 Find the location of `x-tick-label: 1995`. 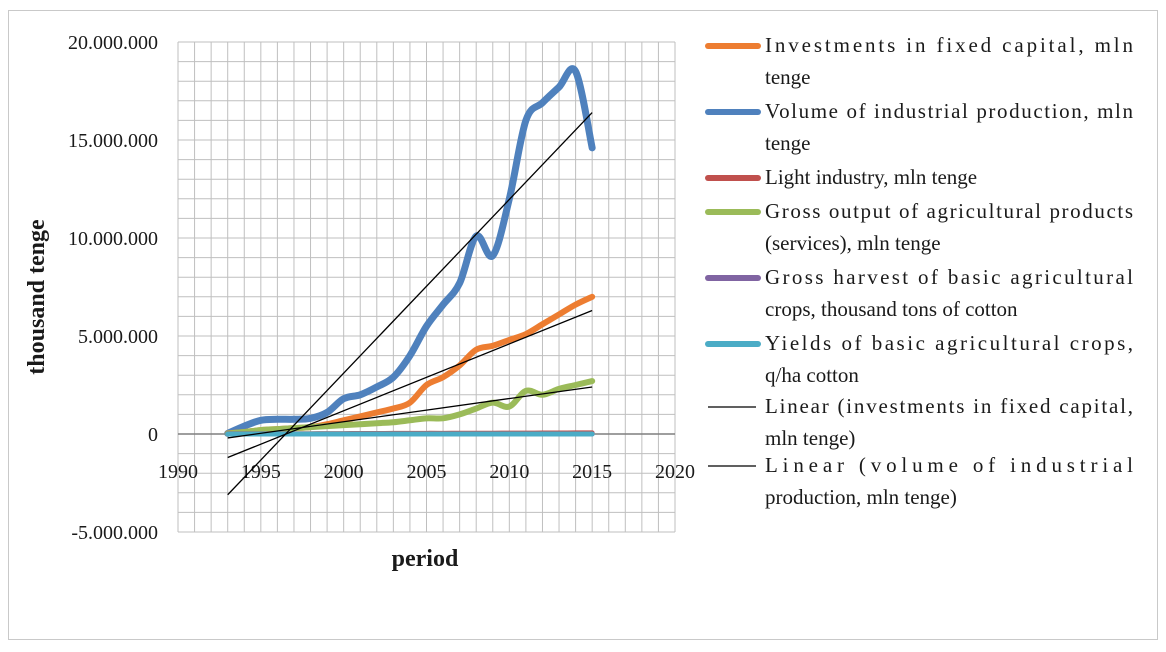

x-tick-label: 1995 is located at coordinates (261, 472).